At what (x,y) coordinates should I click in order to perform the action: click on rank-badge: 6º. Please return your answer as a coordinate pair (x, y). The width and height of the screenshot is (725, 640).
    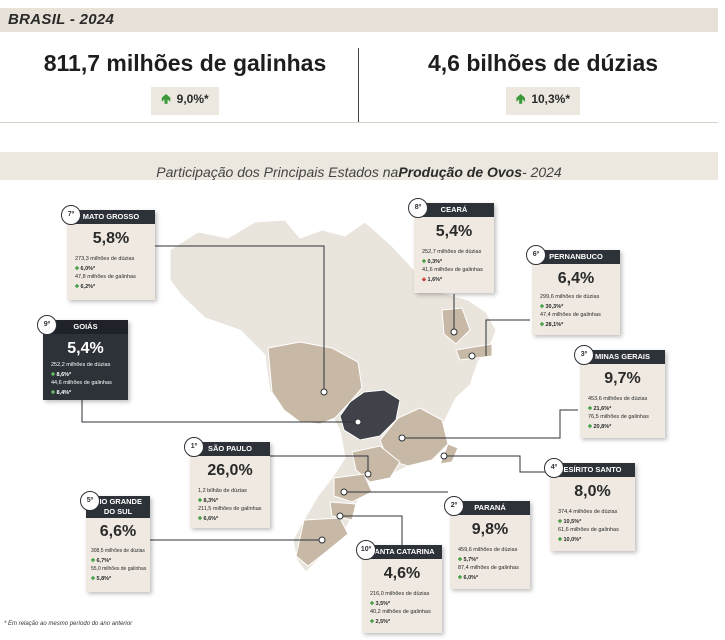
    Looking at the image, I should click on (536, 255).